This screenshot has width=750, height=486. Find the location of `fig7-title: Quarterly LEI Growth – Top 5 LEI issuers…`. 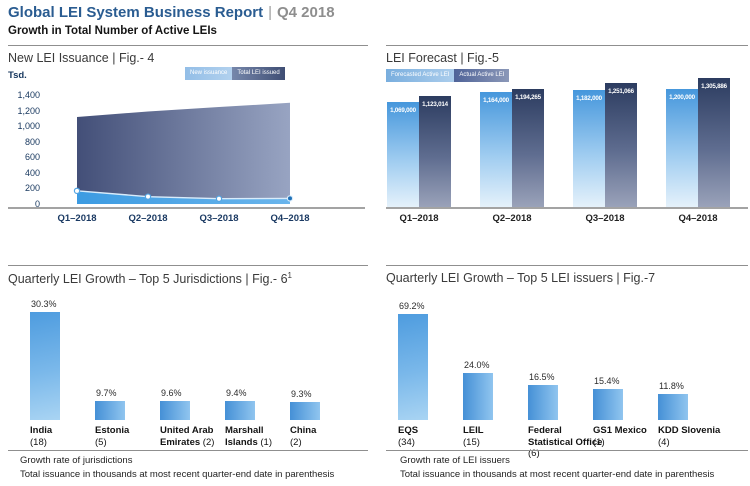

fig7-title: Quarterly LEI Growth – Top 5 LEI issuers… is located at coordinates (521, 278).